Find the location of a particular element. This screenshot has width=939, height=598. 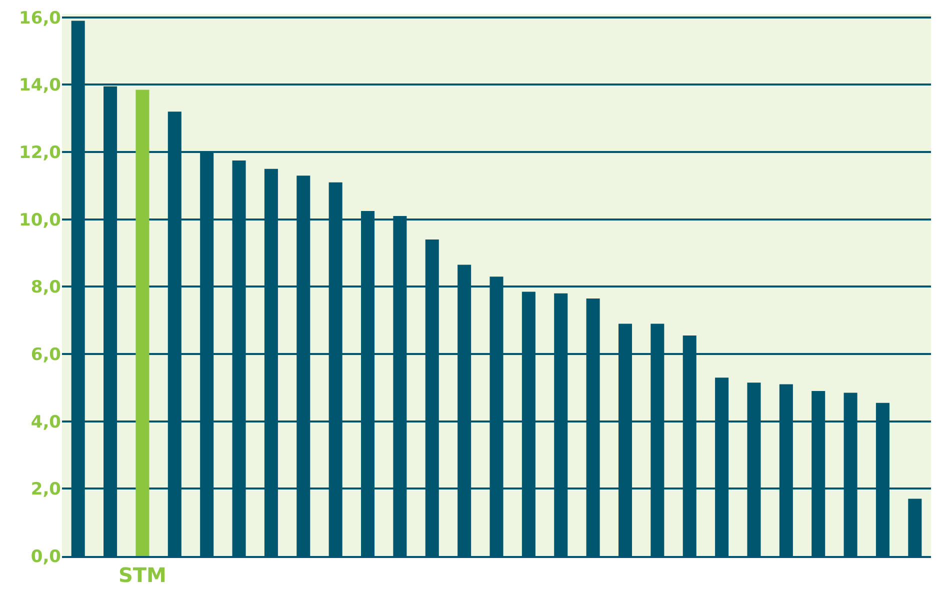

x-tick-label: STM is located at coordinates (142, 575).